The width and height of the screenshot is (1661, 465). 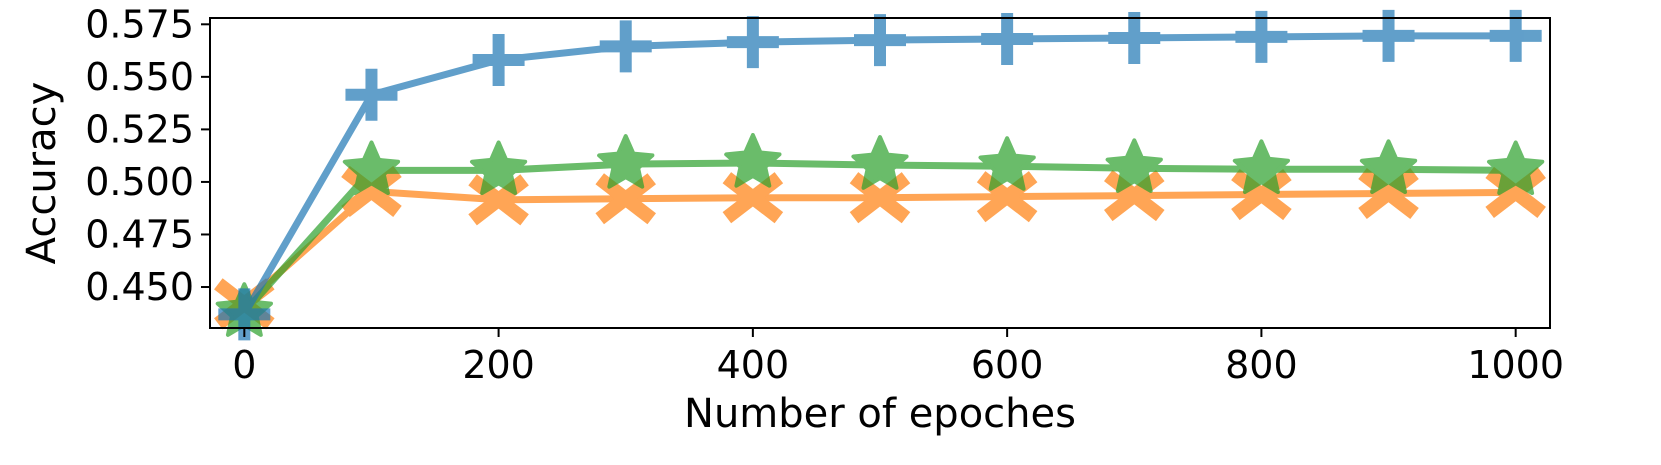 What do you see at coordinates (244, 365) in the screenshot?
I see `x-tick-label: 0` at bounding box center [244, 365].